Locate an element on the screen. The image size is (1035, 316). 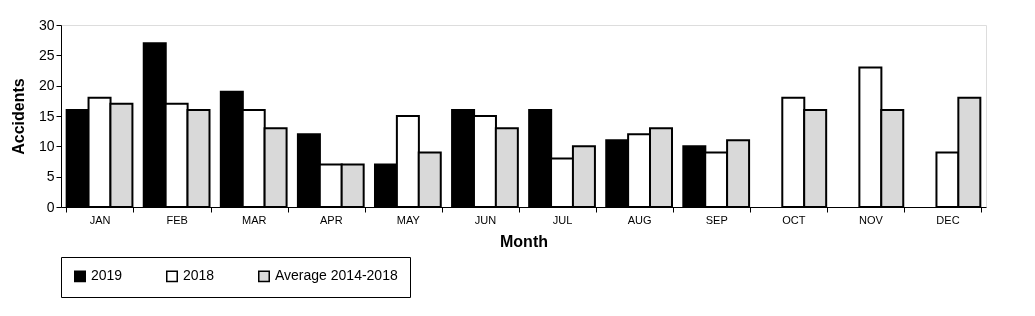
legend-label: 2019 is located at coordinates (107, 275).